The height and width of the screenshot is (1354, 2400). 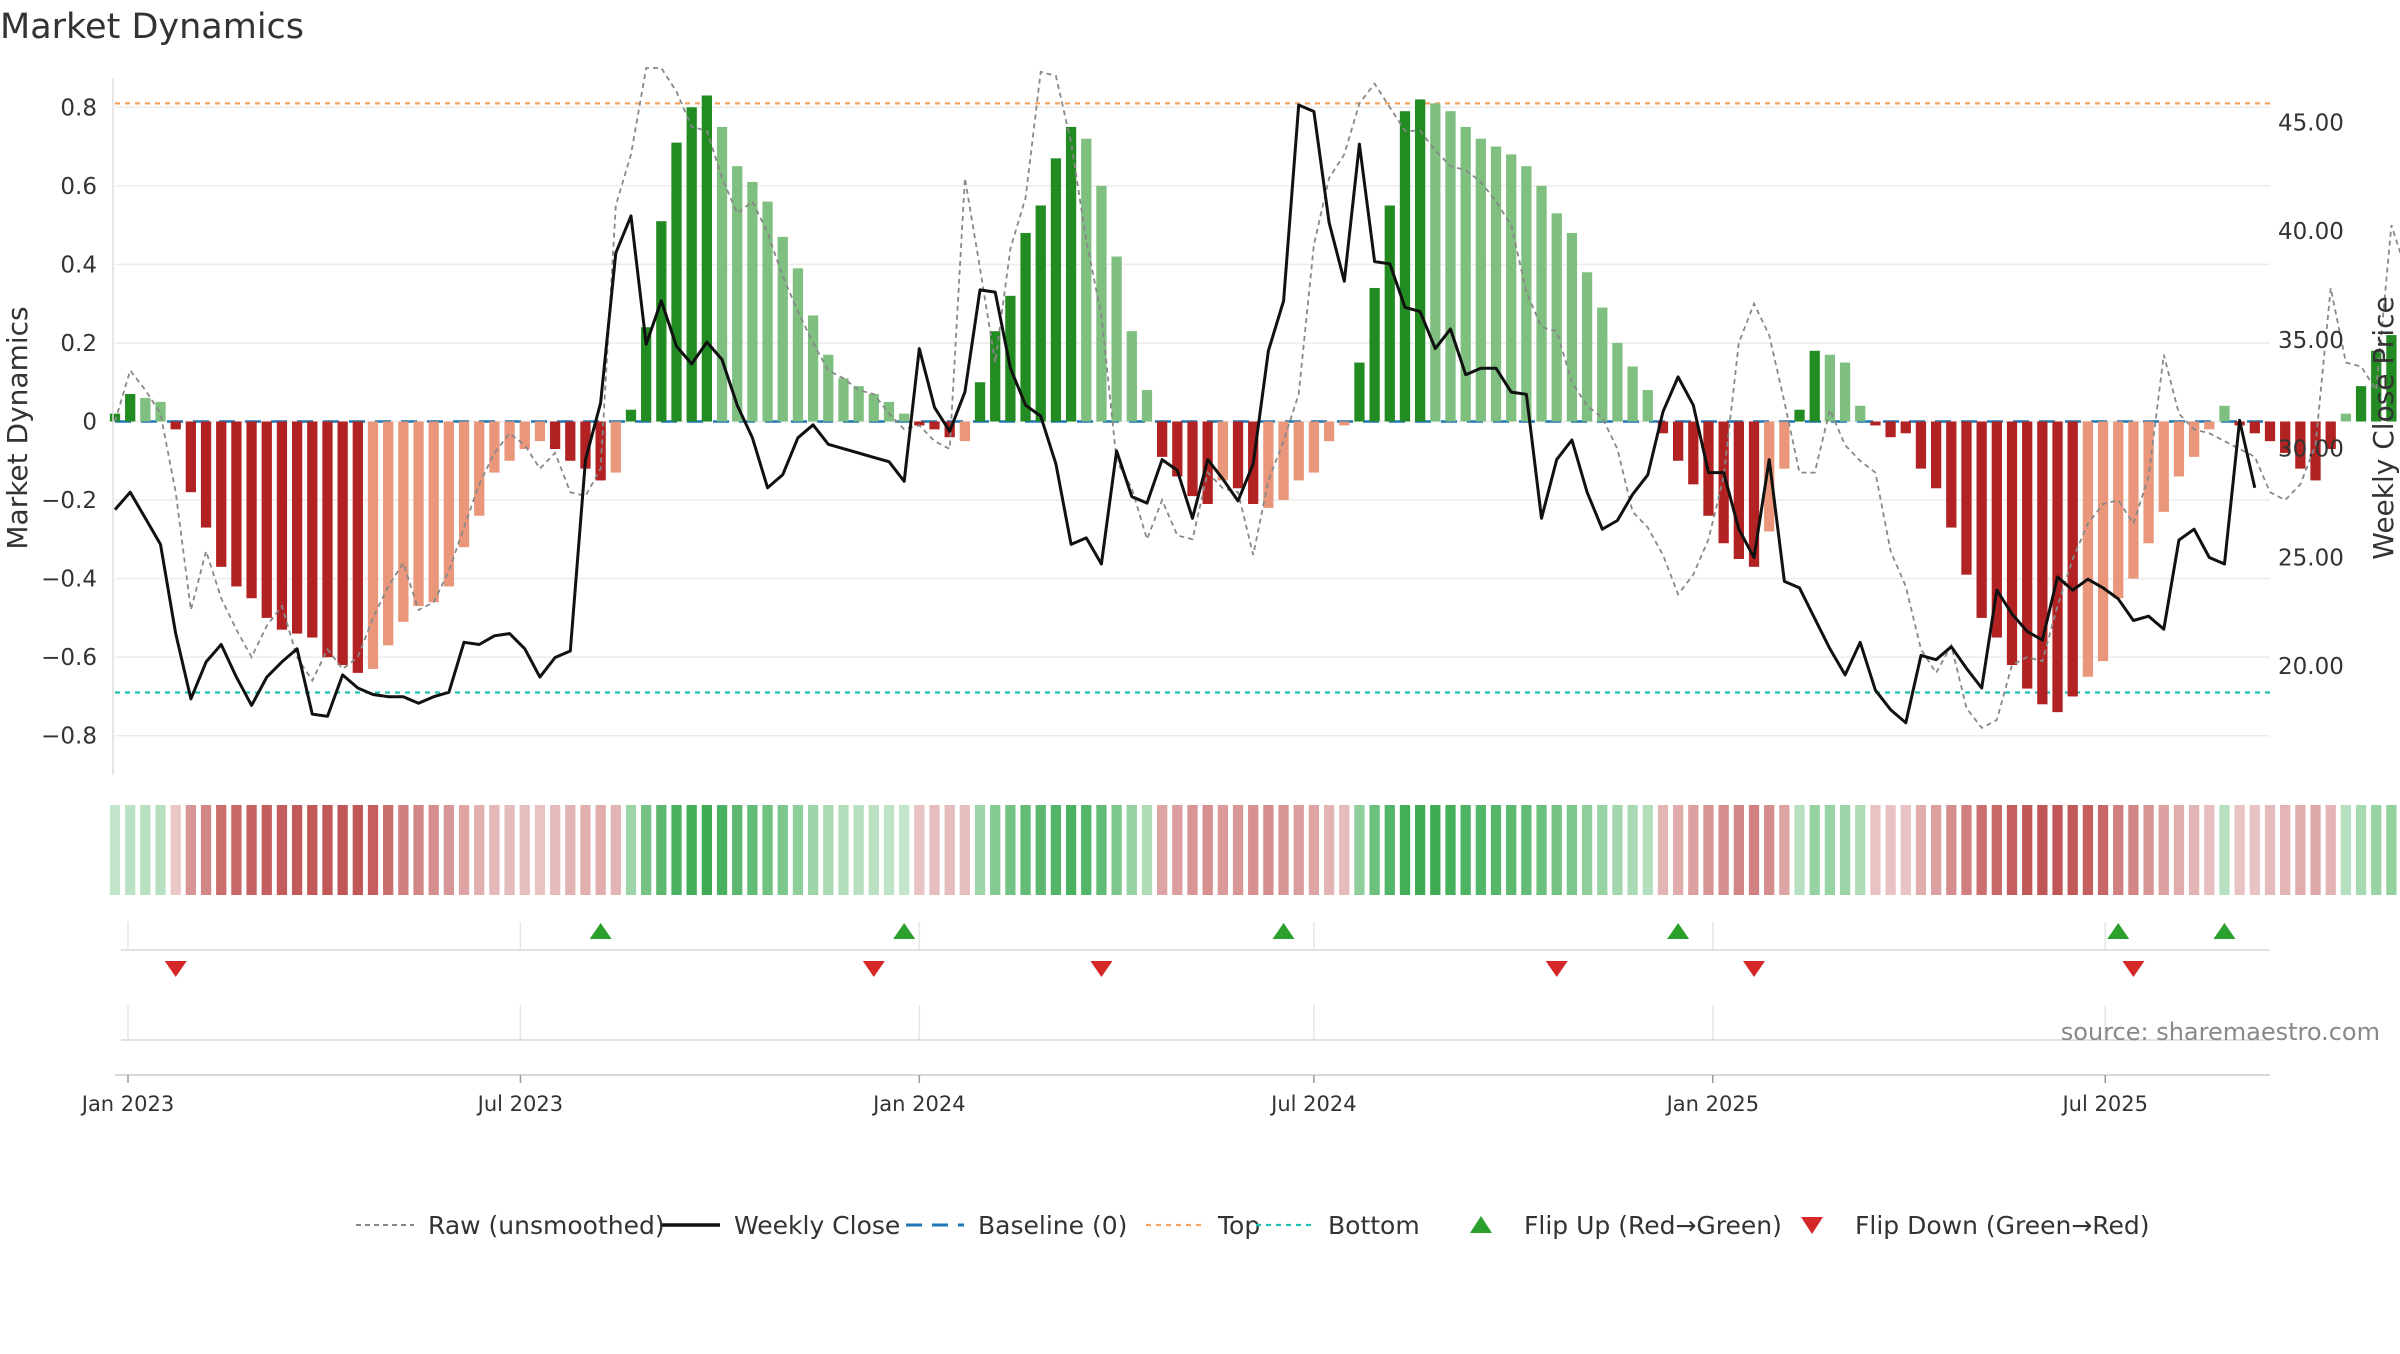 I want to click on legend-item-flip_up: Flip Up (Red→Green), so click(x=1626, y=1225).